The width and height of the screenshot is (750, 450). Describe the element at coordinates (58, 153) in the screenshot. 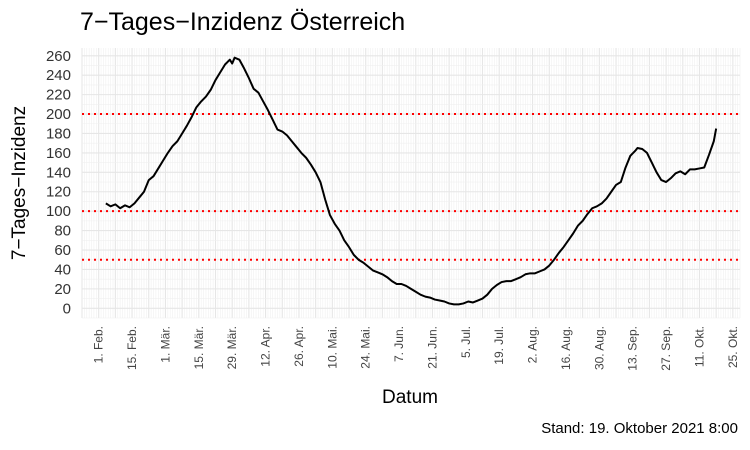

I see `y-tick-label: 160` at that location.